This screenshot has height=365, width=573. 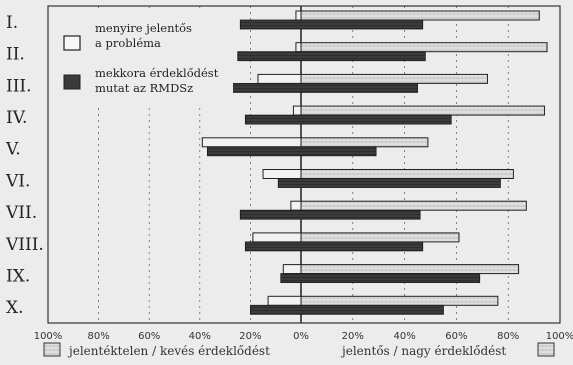 What do you see at coordinates (16, 118) in the screenshot?
I see `category-label: IV.` at bounding box center [16, 118].